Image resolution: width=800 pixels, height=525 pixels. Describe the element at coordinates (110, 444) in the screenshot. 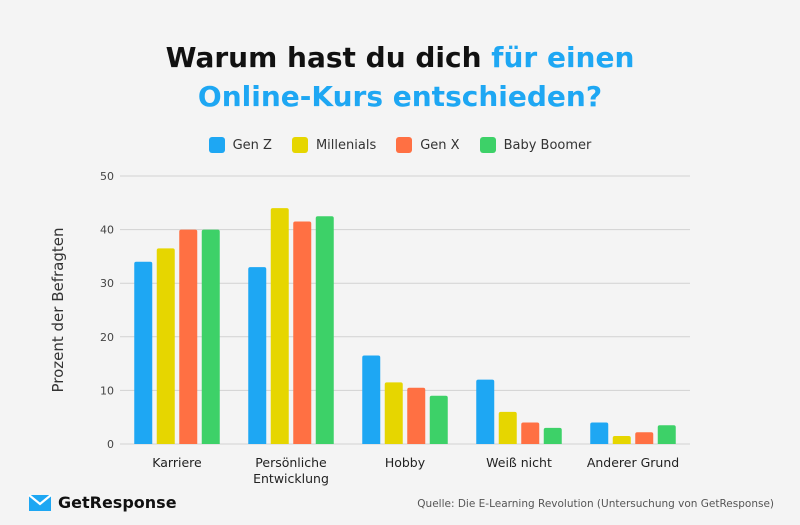

I see `y-tick-label: 0` at that location.